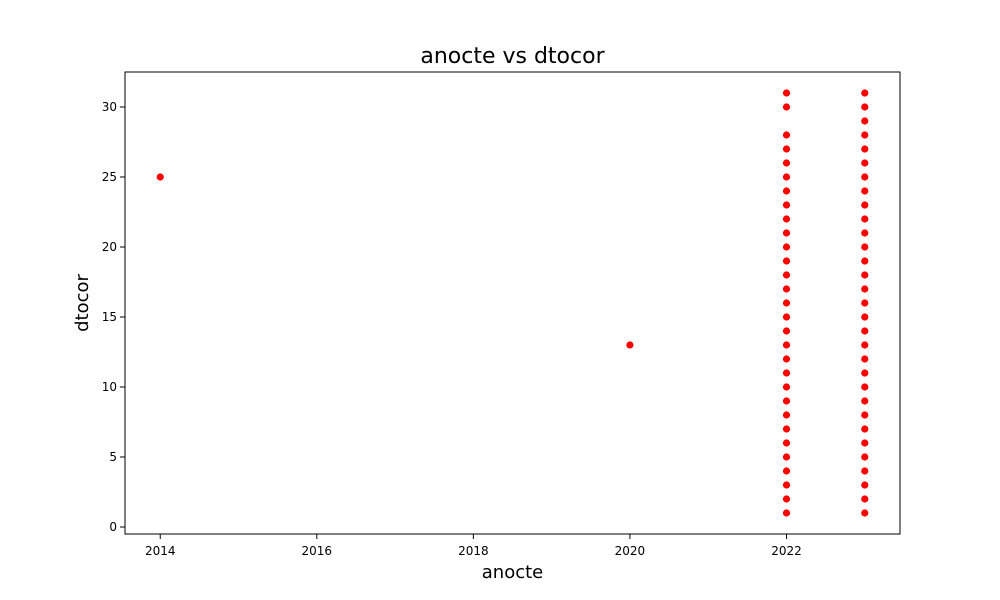 This screenshot has width=1000, height=600. Describe the element at coordinates (109, 317) in the screenshot. I see `y-tick-label: 15` at that location.